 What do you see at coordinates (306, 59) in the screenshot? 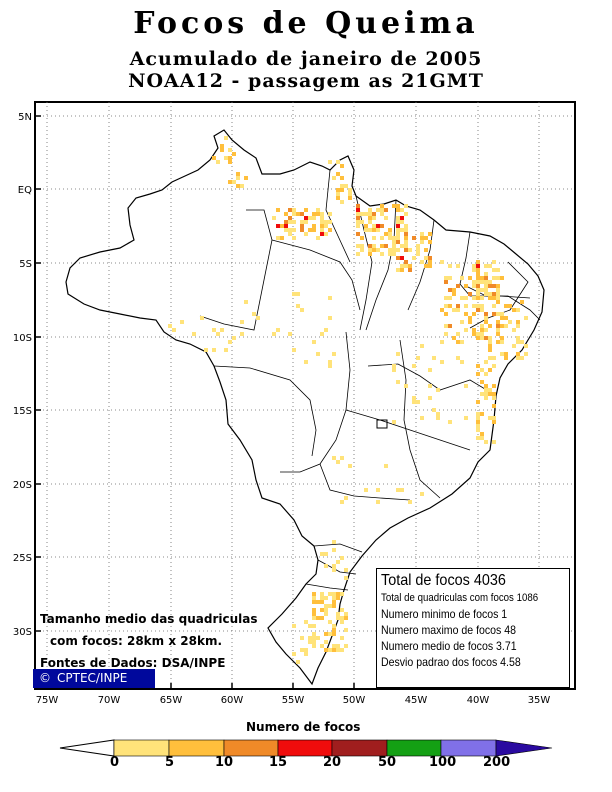
I see `subtitle-period: Acumulado de janeiro de 2005` at bounding box center [306, 59].